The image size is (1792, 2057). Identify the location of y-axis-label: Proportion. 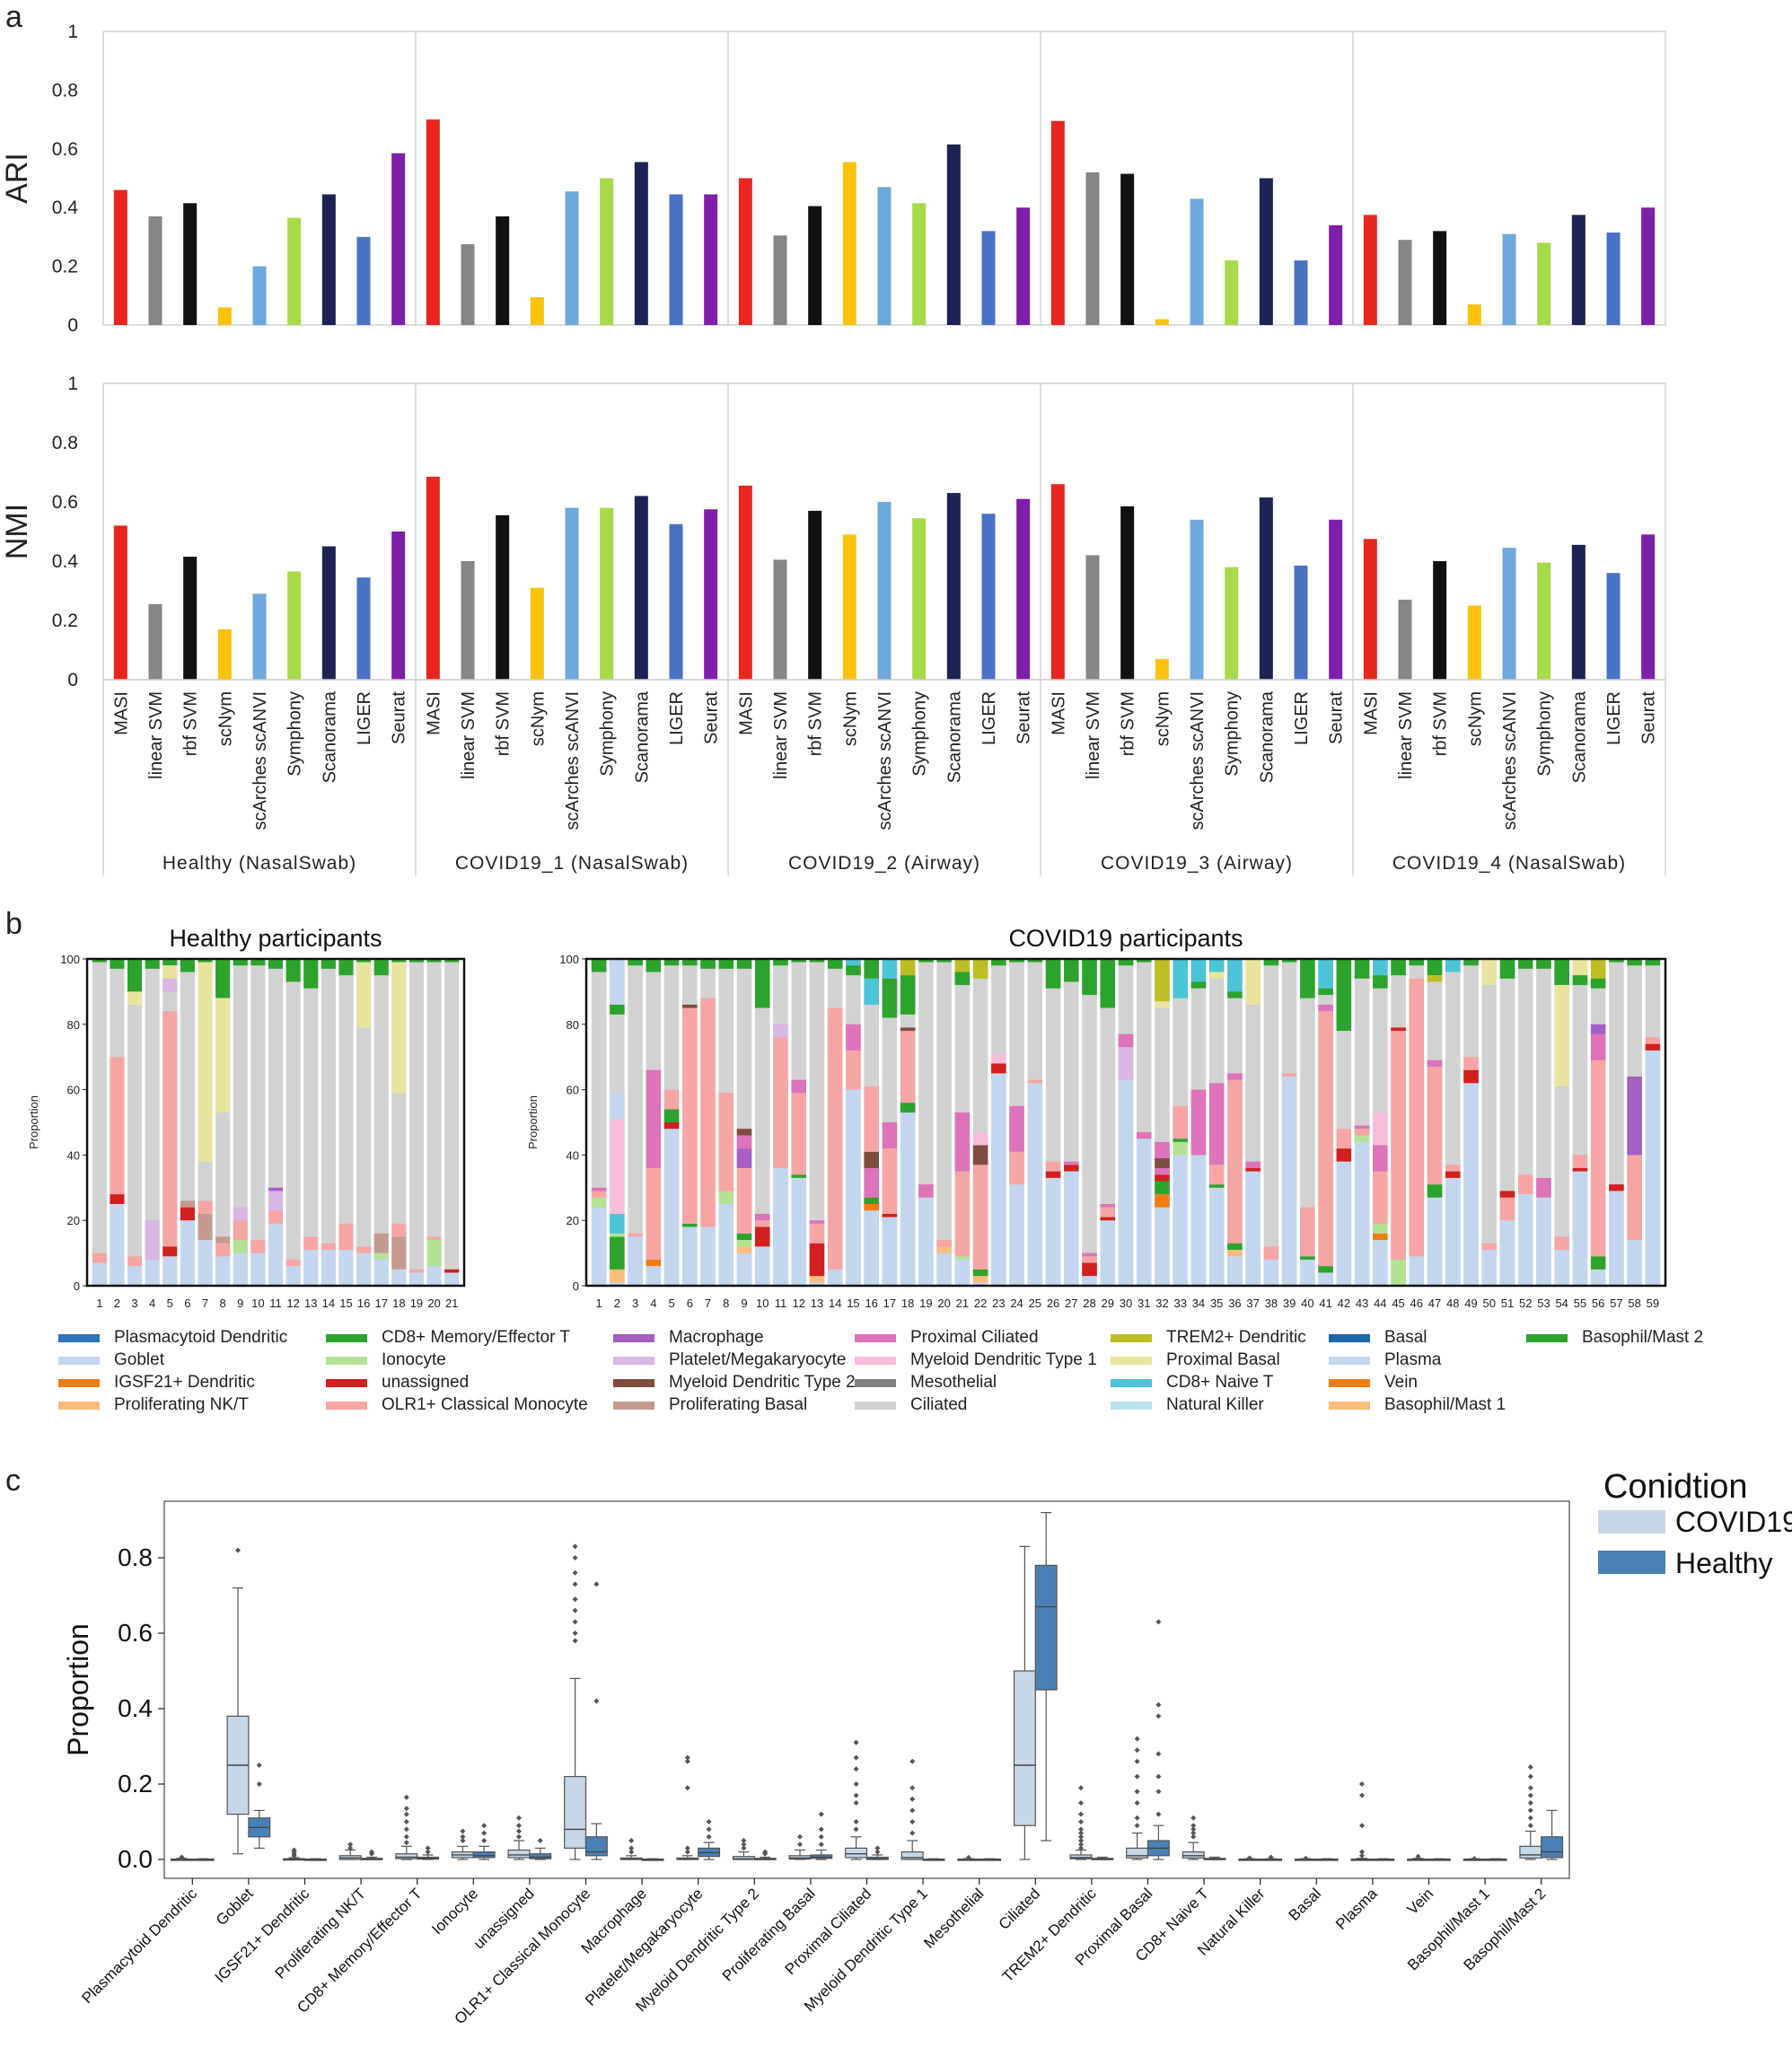
(34, 1122).